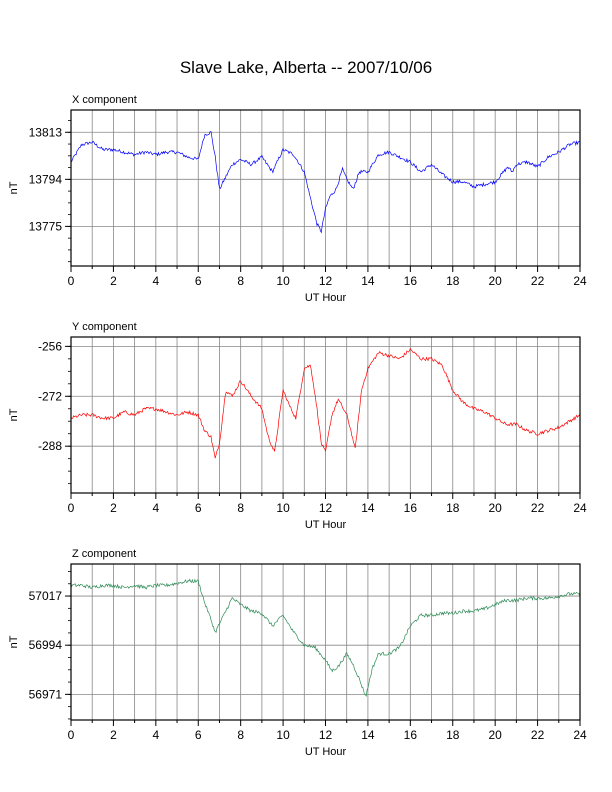 The image size is (612, 792). Describe the element at coordinates (50, 446) in the screenshot. I see `y-tick-label: -288` at that location.